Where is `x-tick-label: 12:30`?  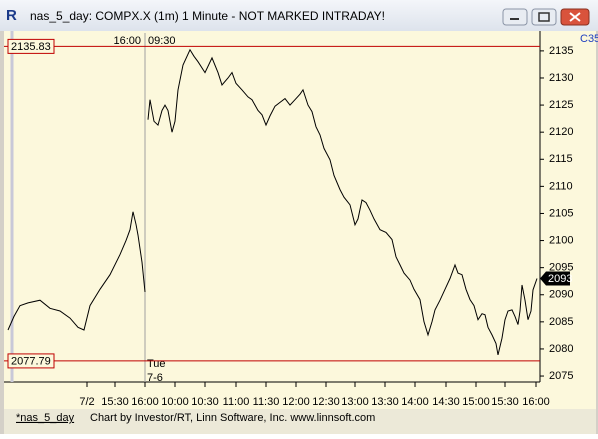 x-tick-label: 12:30 is located at coordinates (326, 402).